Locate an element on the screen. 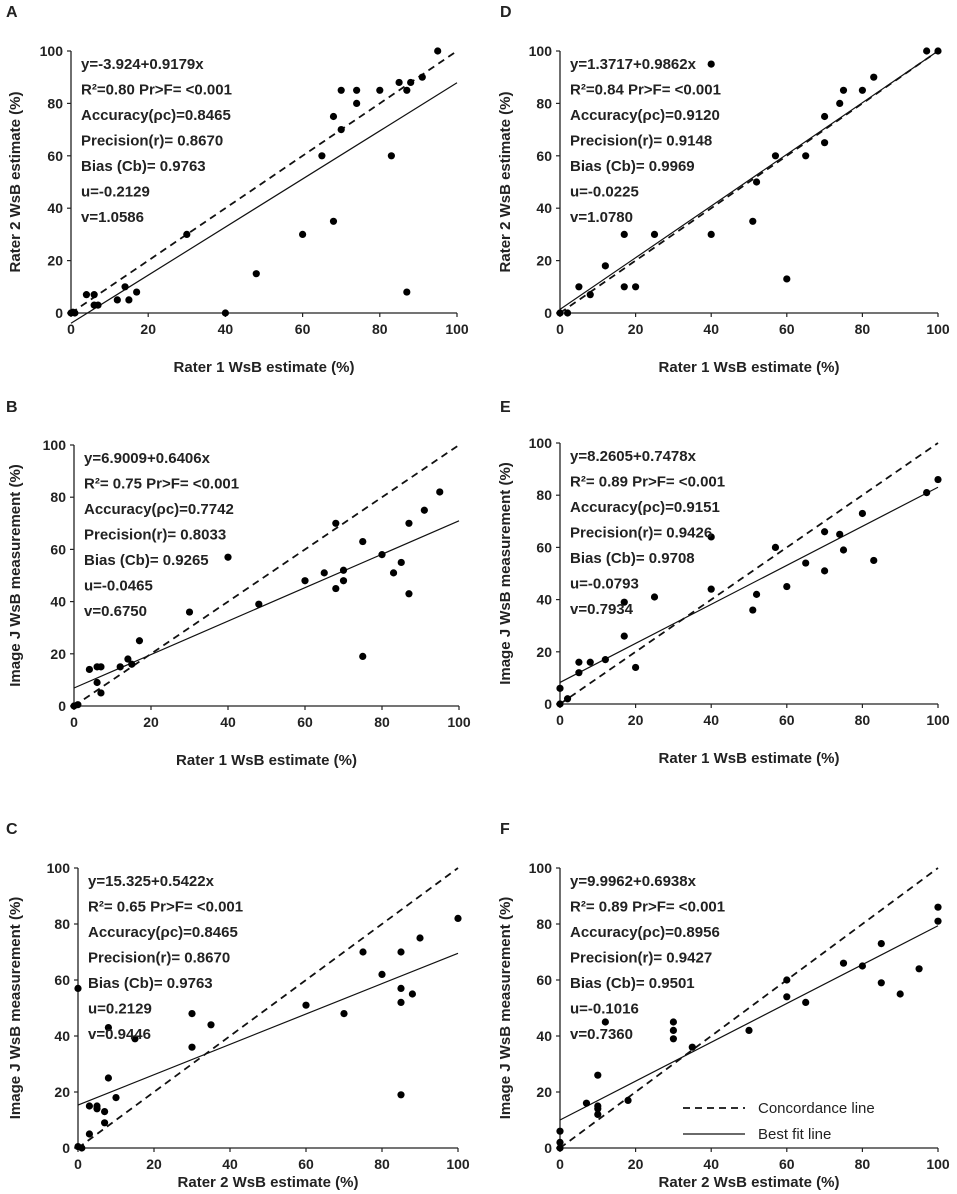  stat-r2: R²=0.80 Pr>F= <0.001 is located at coordinates (156, 90).